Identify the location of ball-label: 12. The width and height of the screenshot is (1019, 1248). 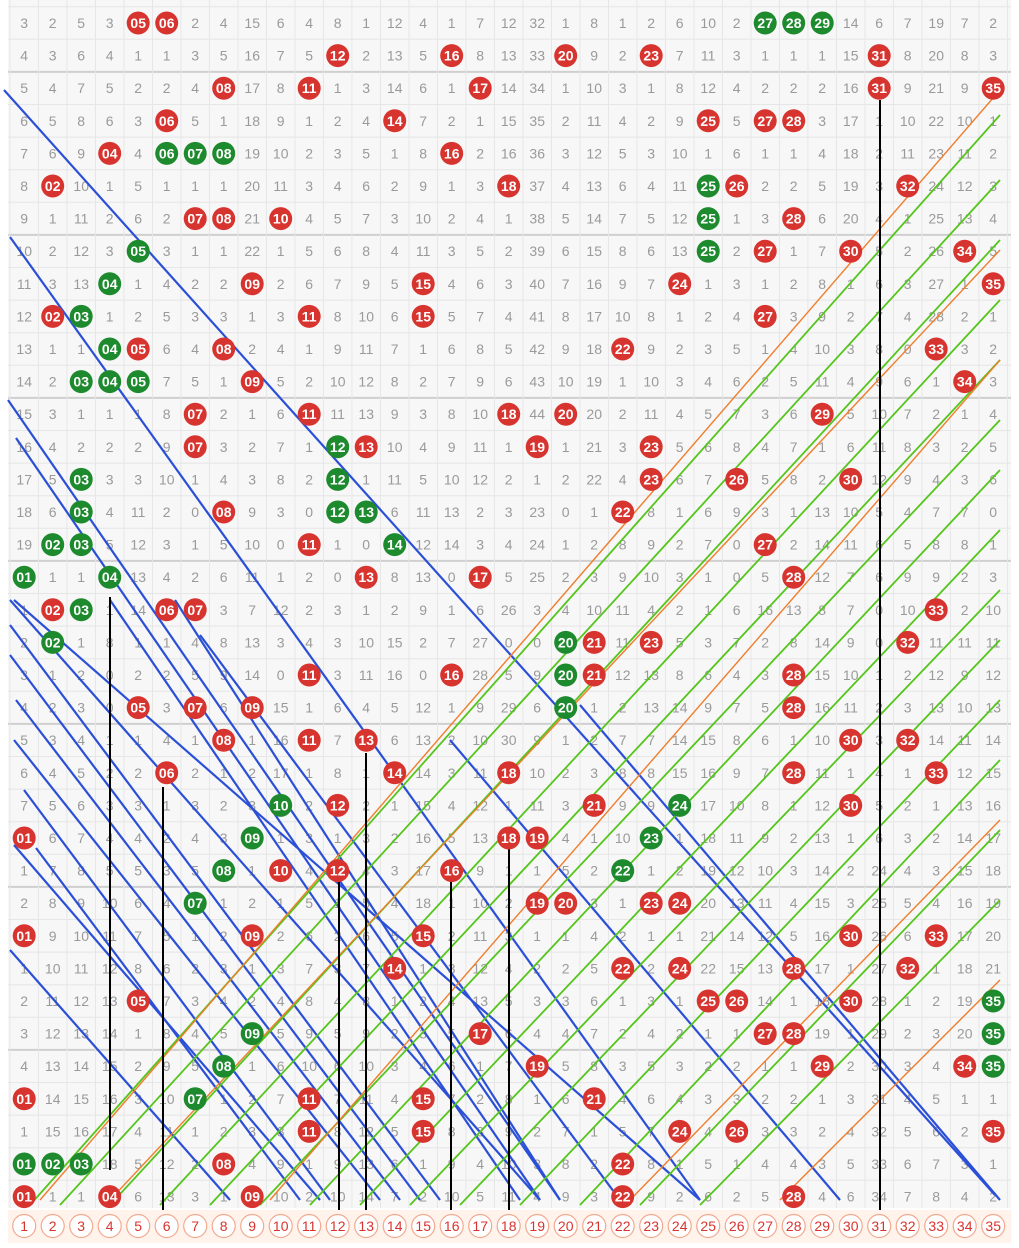
(338, 871).